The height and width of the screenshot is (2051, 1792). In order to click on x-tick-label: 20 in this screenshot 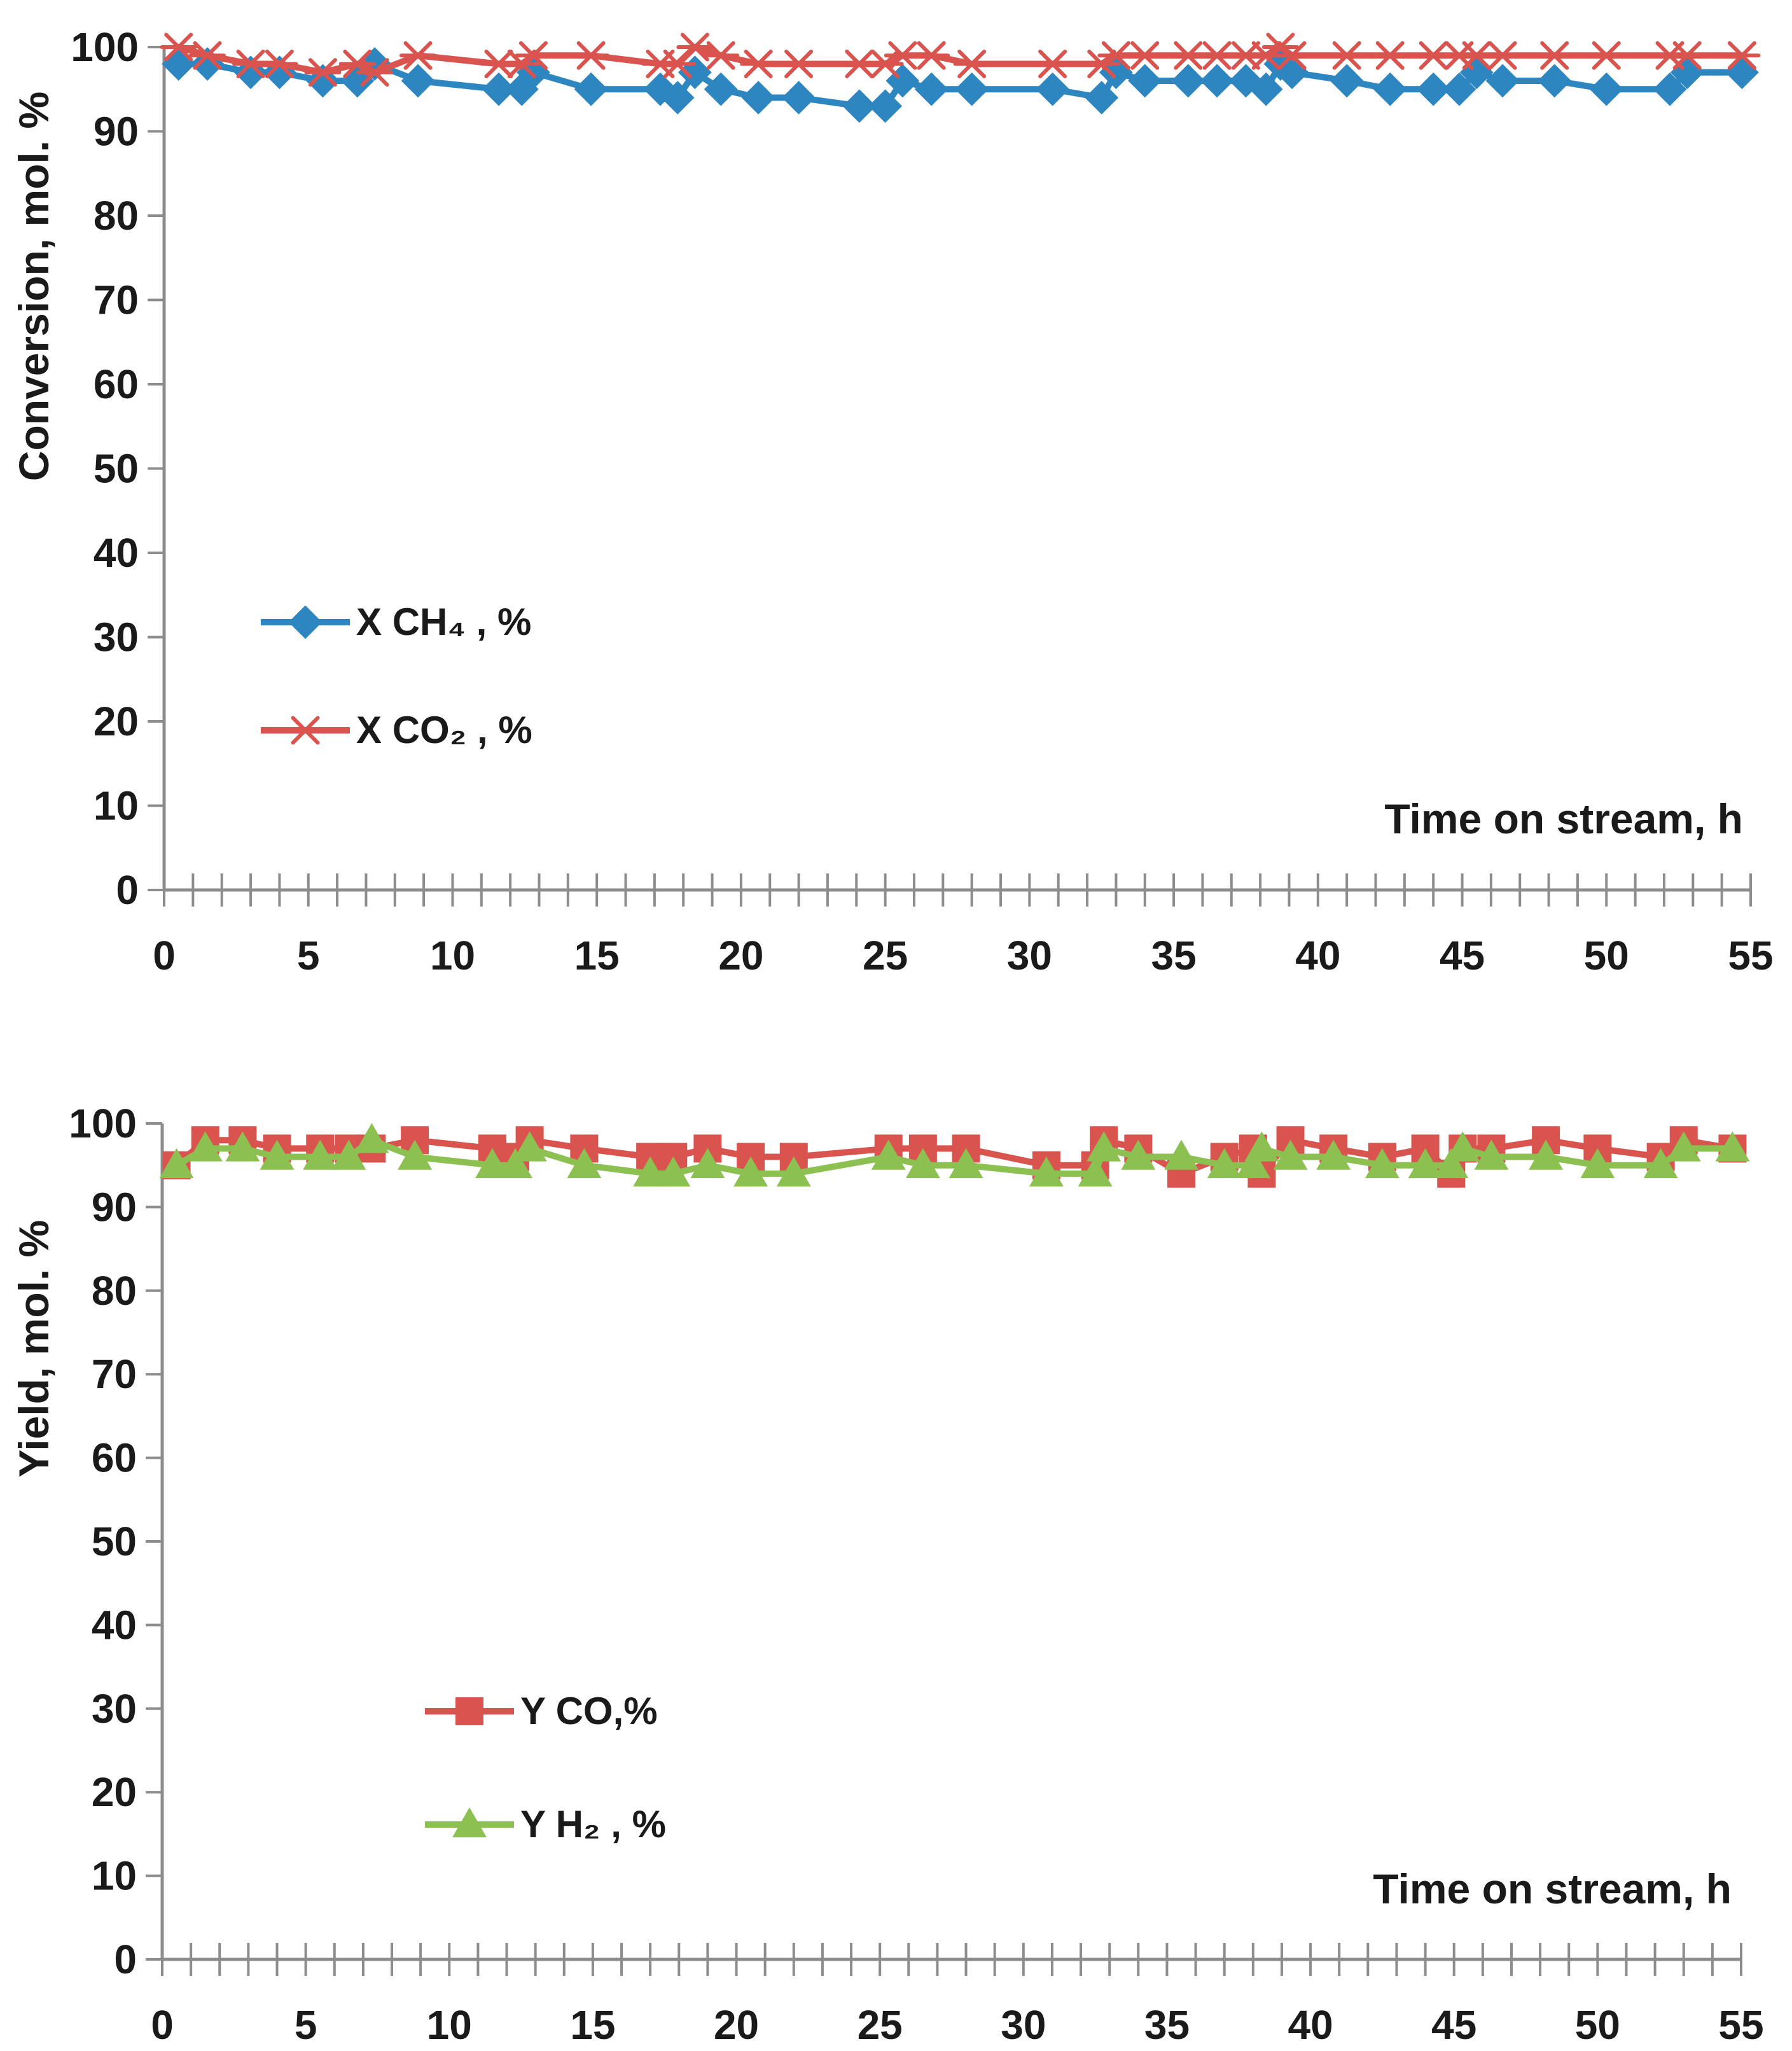, I will do `click(736, 2025)`.